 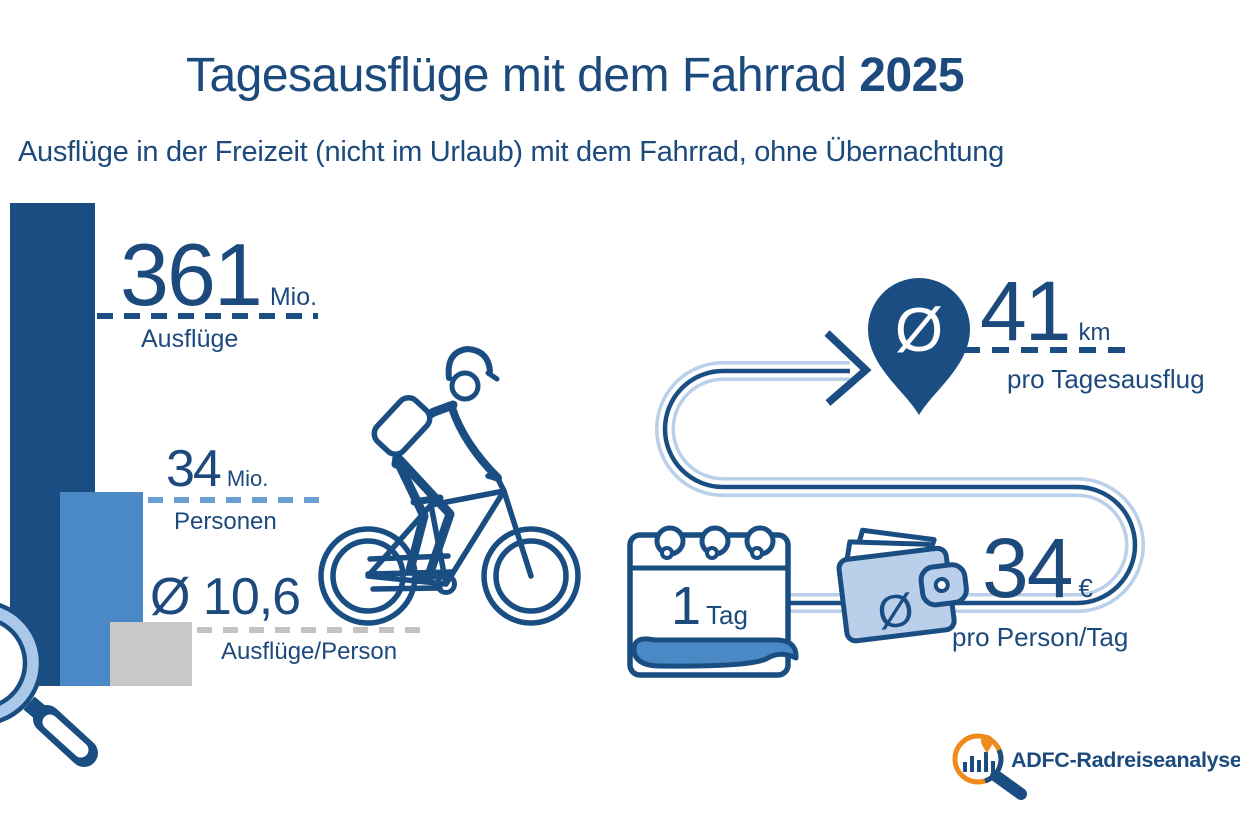 I want to click on brand-name: ADFC-Radreiseanalyse, so click(x=1125, y=760).